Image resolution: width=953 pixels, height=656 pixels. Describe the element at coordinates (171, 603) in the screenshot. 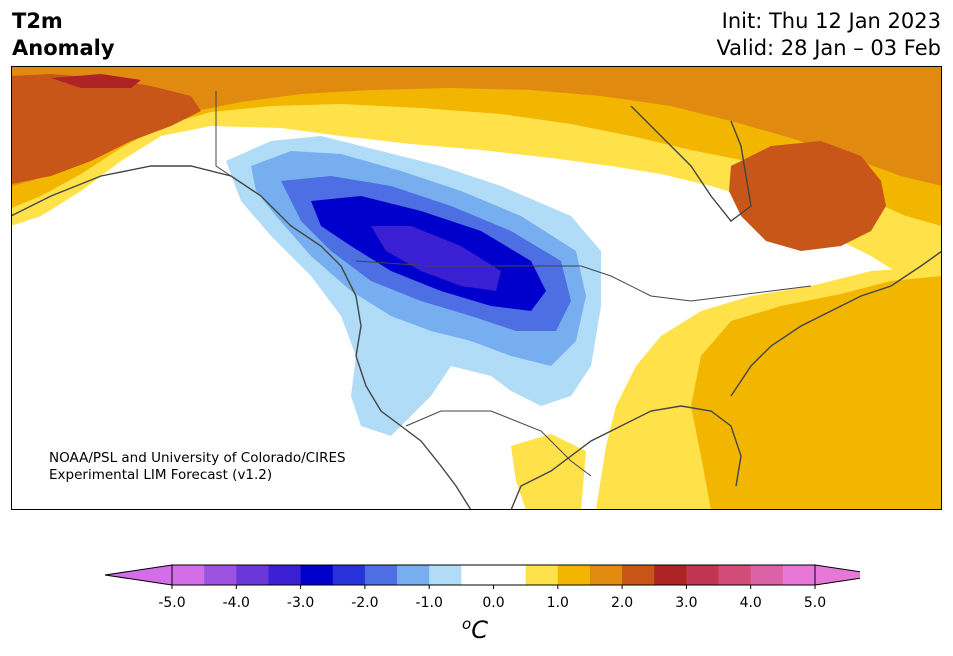

I see `colorbar-tick-label: -5.0` at that location.